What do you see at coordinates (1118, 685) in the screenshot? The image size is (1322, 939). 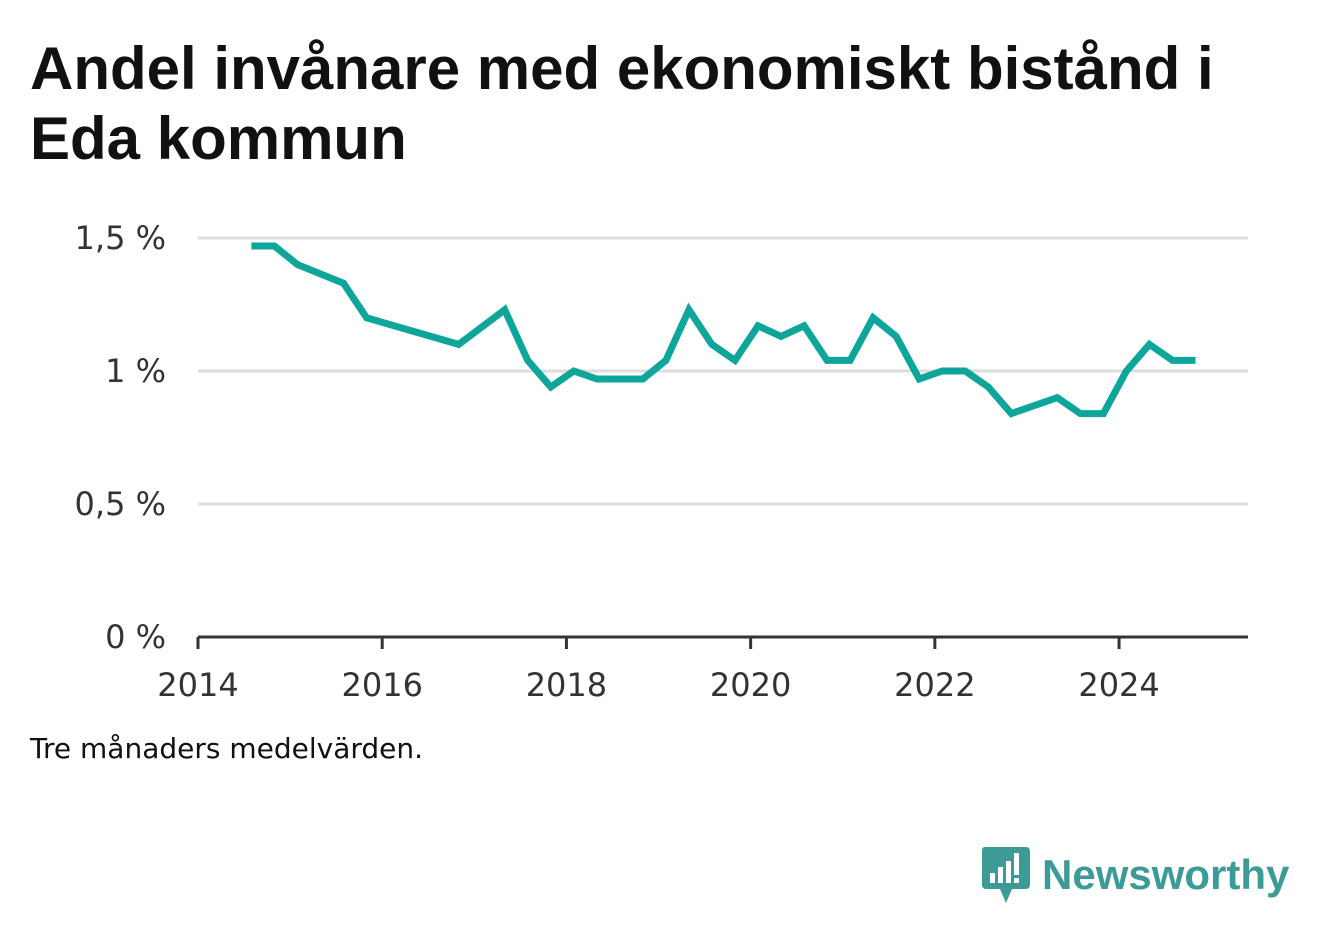 I see `x-tick-label: 2024` at bounding box center [1118, 685].